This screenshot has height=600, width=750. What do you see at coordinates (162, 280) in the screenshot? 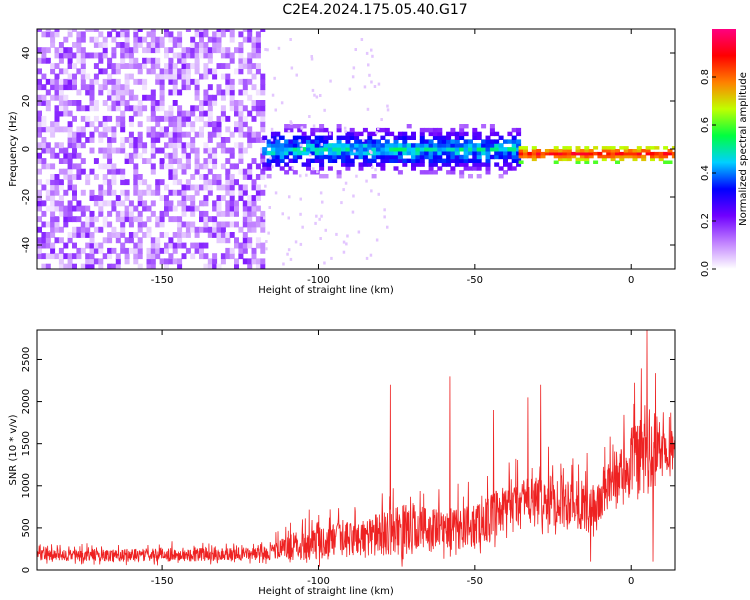
I see `x-tick-label: -150` at bounding box center [162, 280].